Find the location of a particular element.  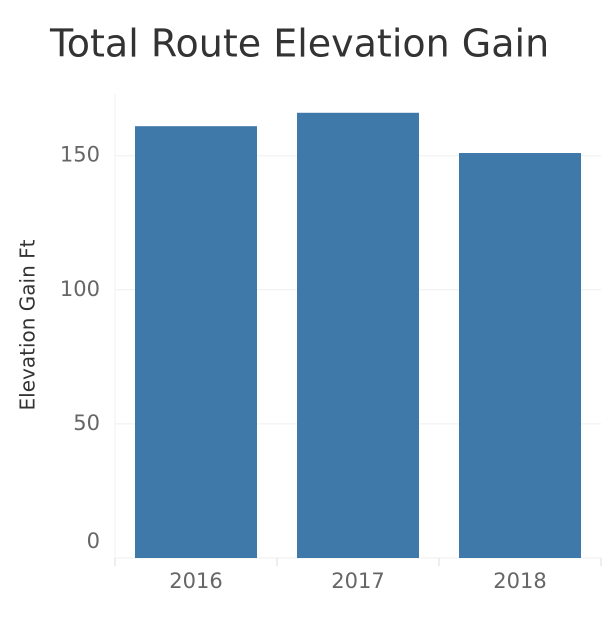

chart-title: Total Route Elevation Gain is located at coordinates (299, 44).